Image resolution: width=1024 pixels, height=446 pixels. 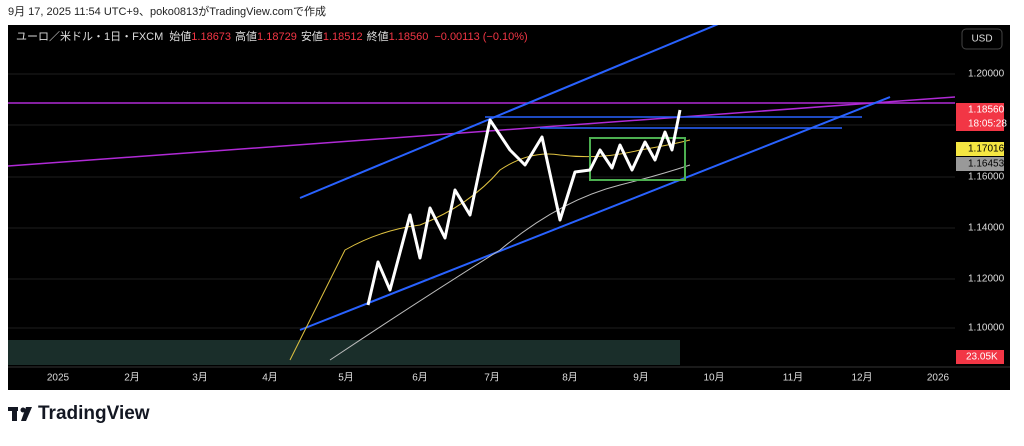 What do you see at coordinates (420, 378) in the screenshot?
I see `time-label: 6月` at bounding box center [420, 378].